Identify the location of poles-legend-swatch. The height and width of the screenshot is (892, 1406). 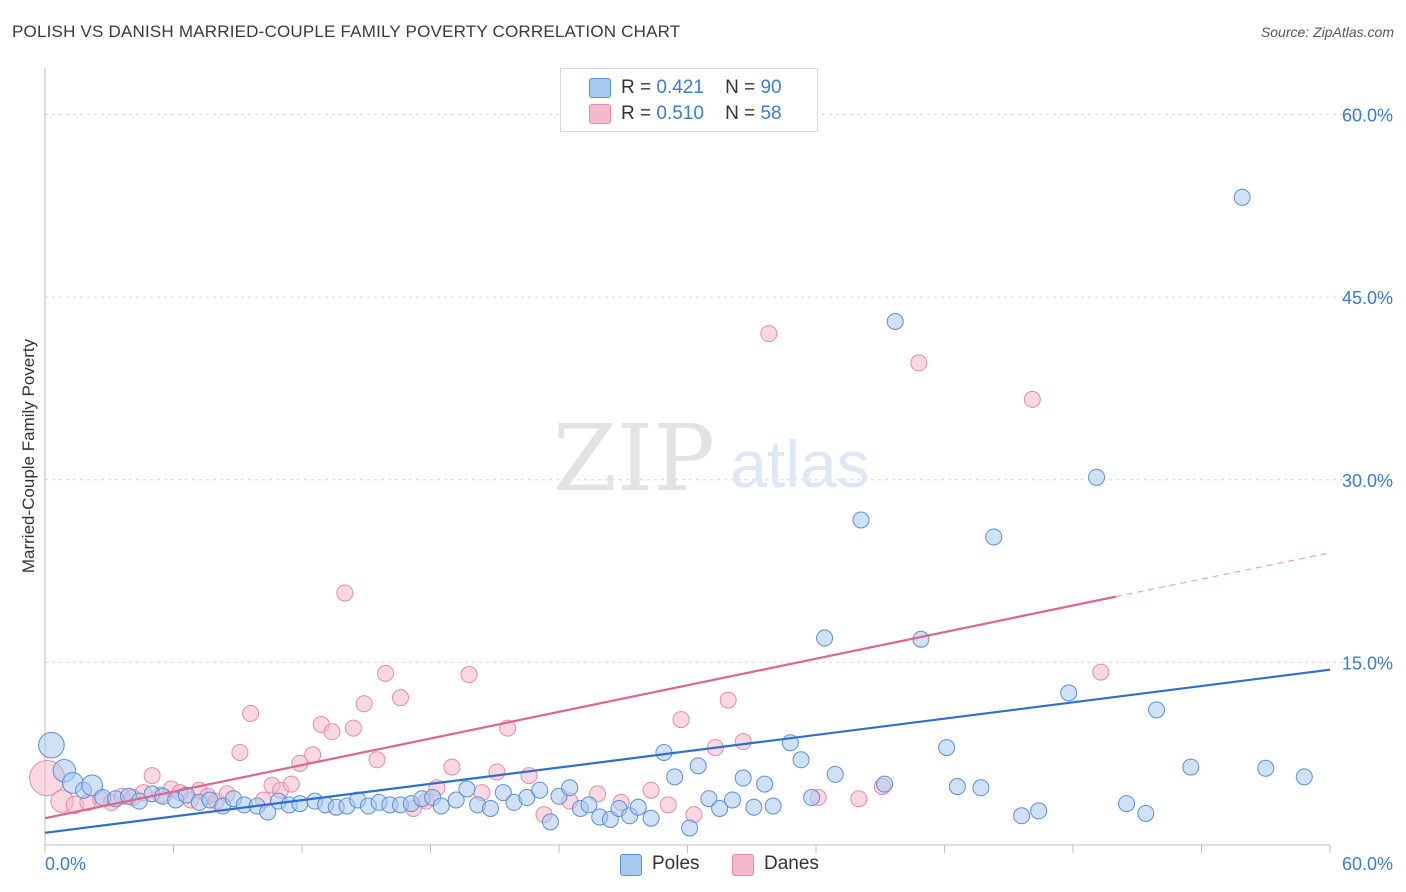
(631, 865).